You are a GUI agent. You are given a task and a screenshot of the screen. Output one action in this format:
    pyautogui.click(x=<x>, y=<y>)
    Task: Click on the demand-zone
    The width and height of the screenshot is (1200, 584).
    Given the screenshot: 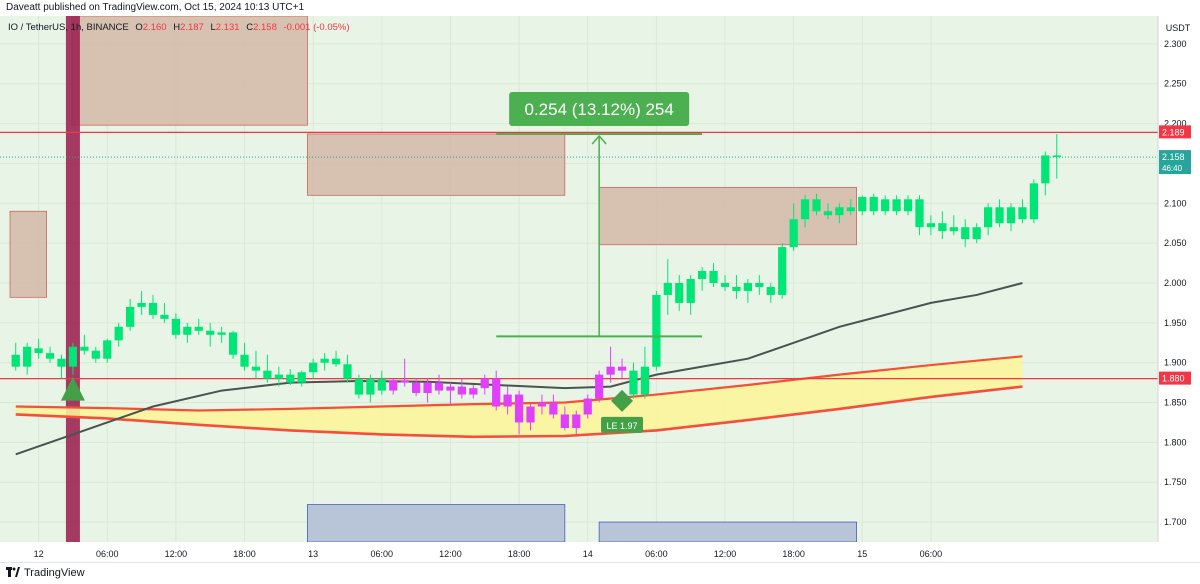 What is the action you would take?
    pyautogui.click(x=436, y=523)
    